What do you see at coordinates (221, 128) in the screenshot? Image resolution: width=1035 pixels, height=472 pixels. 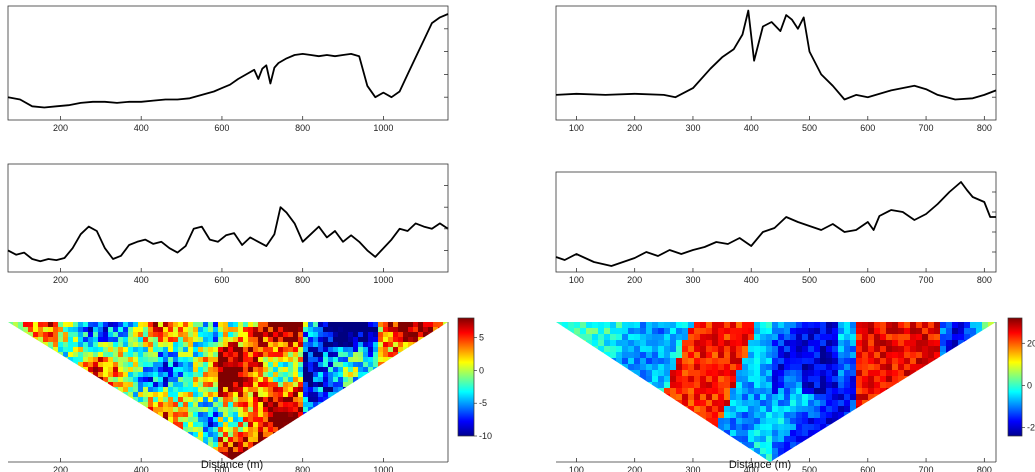 I see `left-top-xtick-label: 600` at bounding box center [221, 128].